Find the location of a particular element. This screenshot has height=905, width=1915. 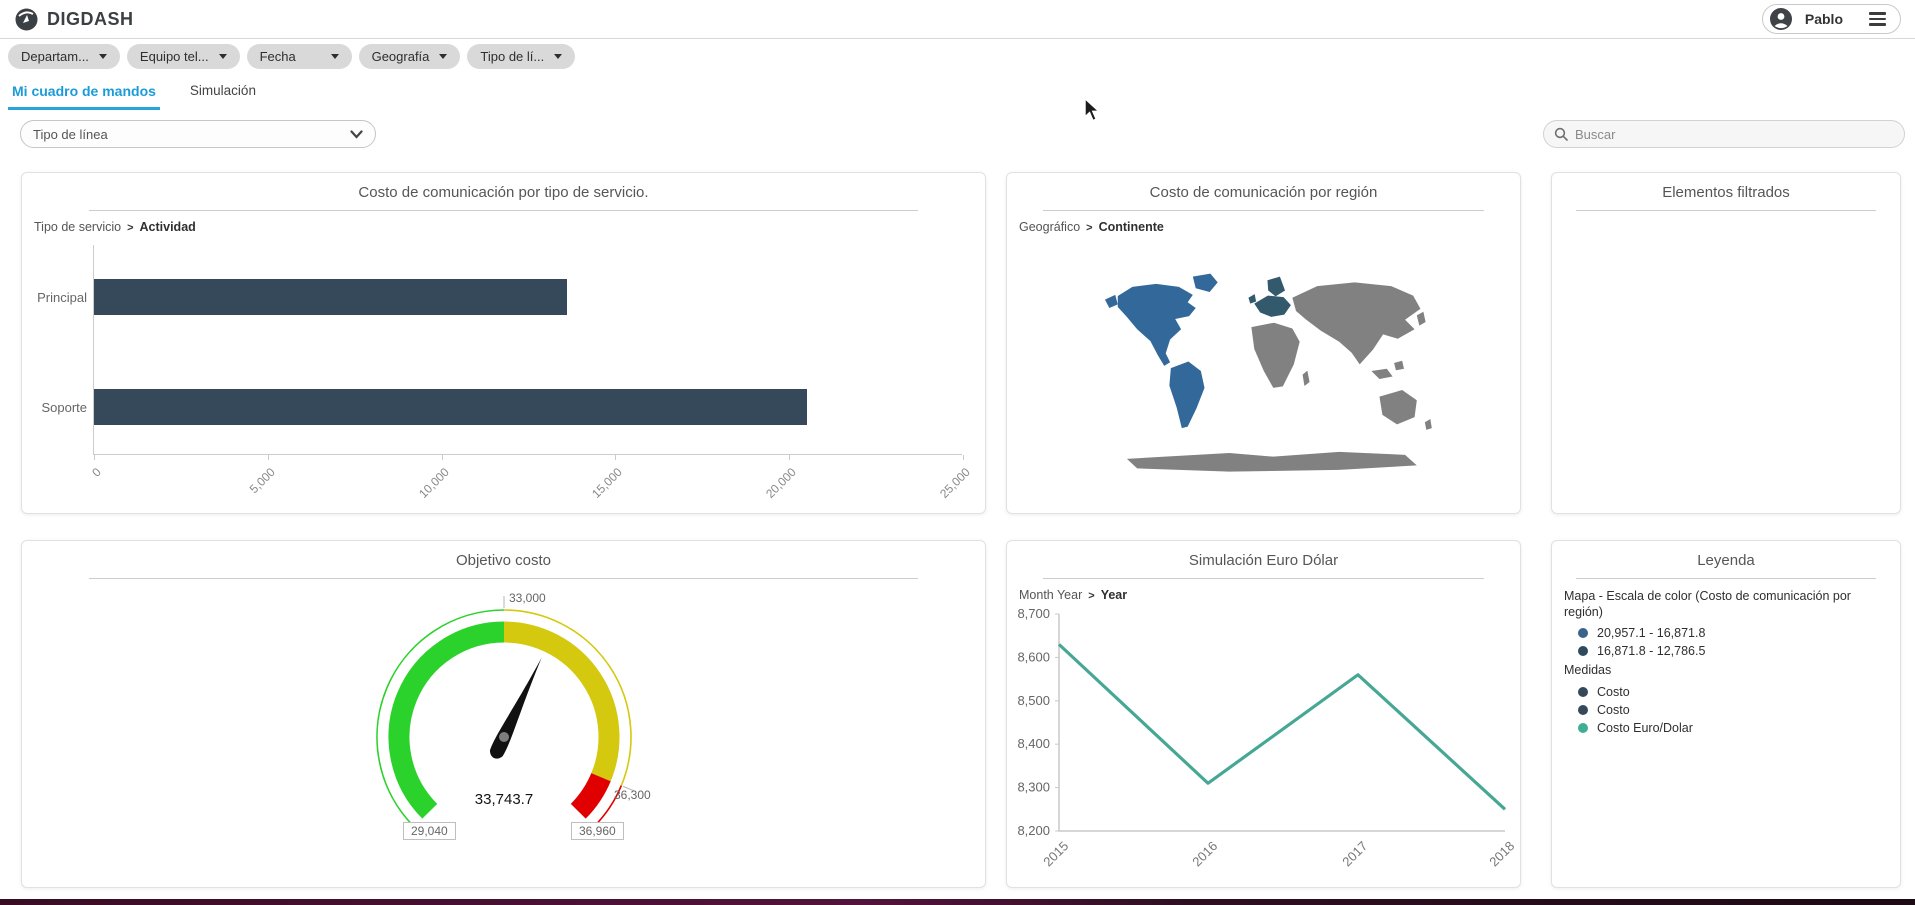

chevron-down-icon is located at coordinates (356, 134).